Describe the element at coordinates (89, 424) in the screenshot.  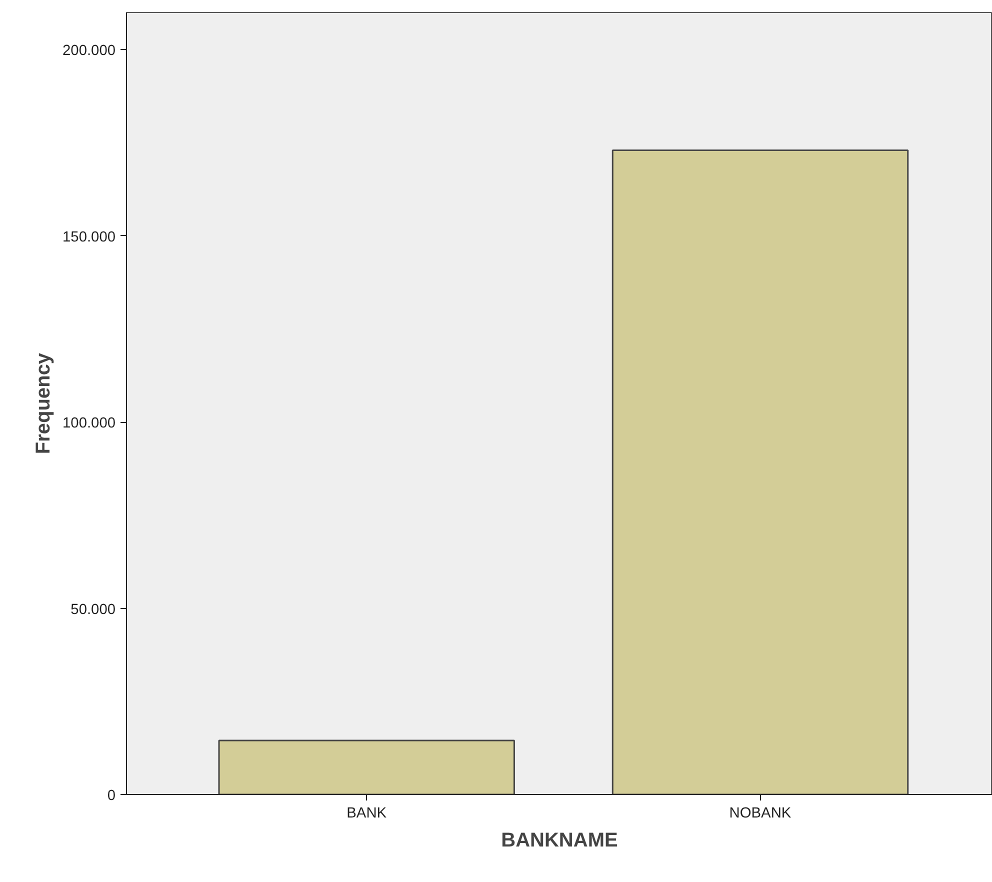
I see `y-tick-label: 100.000` at that location.